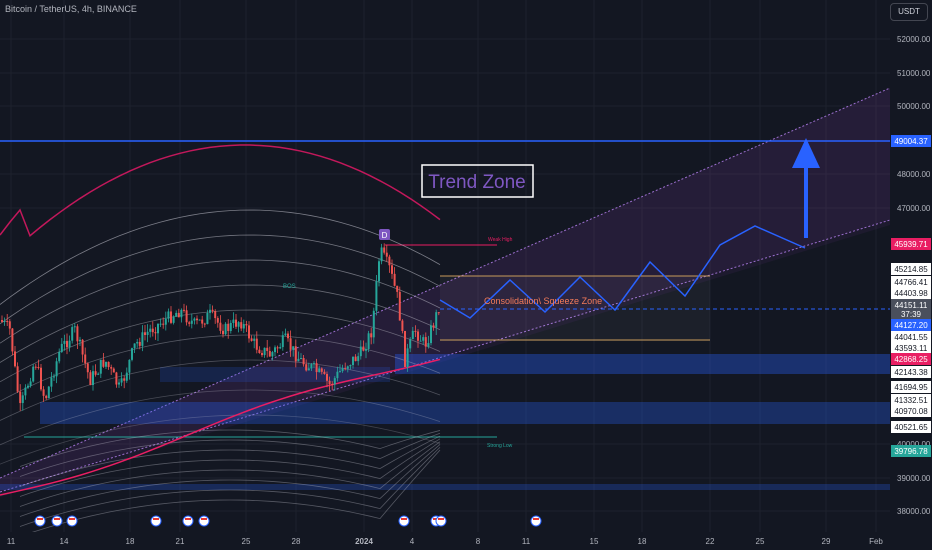 The width and height of the screenshot is (932, 550). Describe the element at coordinates (914, 106) in the screenshot. I see `price-tick: 50000.00` at that location.